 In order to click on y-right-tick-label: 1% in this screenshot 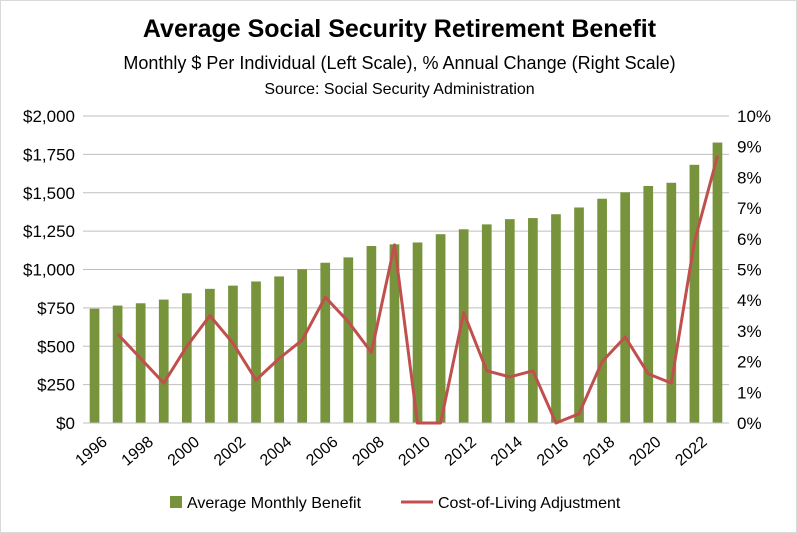, I will do `click(749, 392)`.